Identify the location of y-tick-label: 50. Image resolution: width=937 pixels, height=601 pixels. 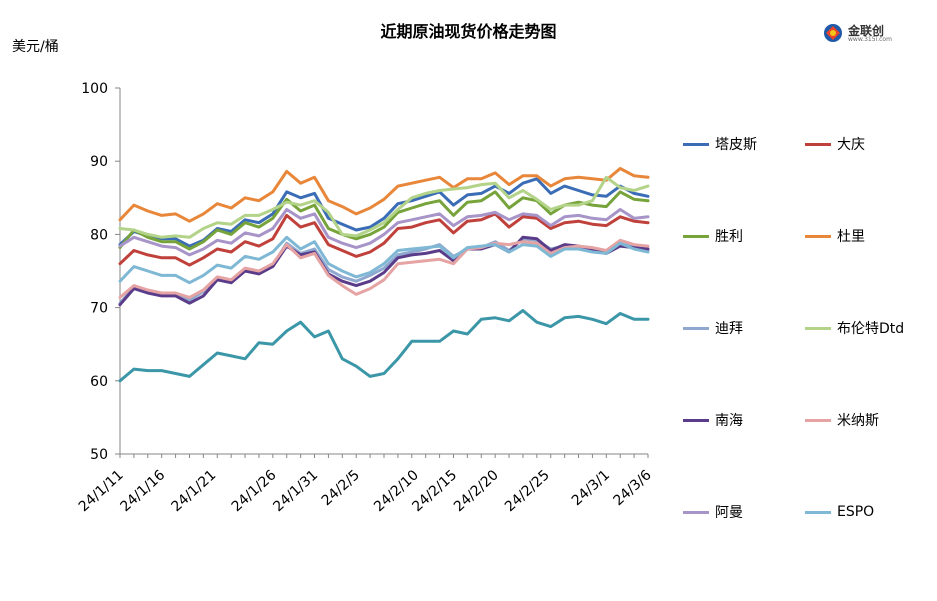
(99, 455).